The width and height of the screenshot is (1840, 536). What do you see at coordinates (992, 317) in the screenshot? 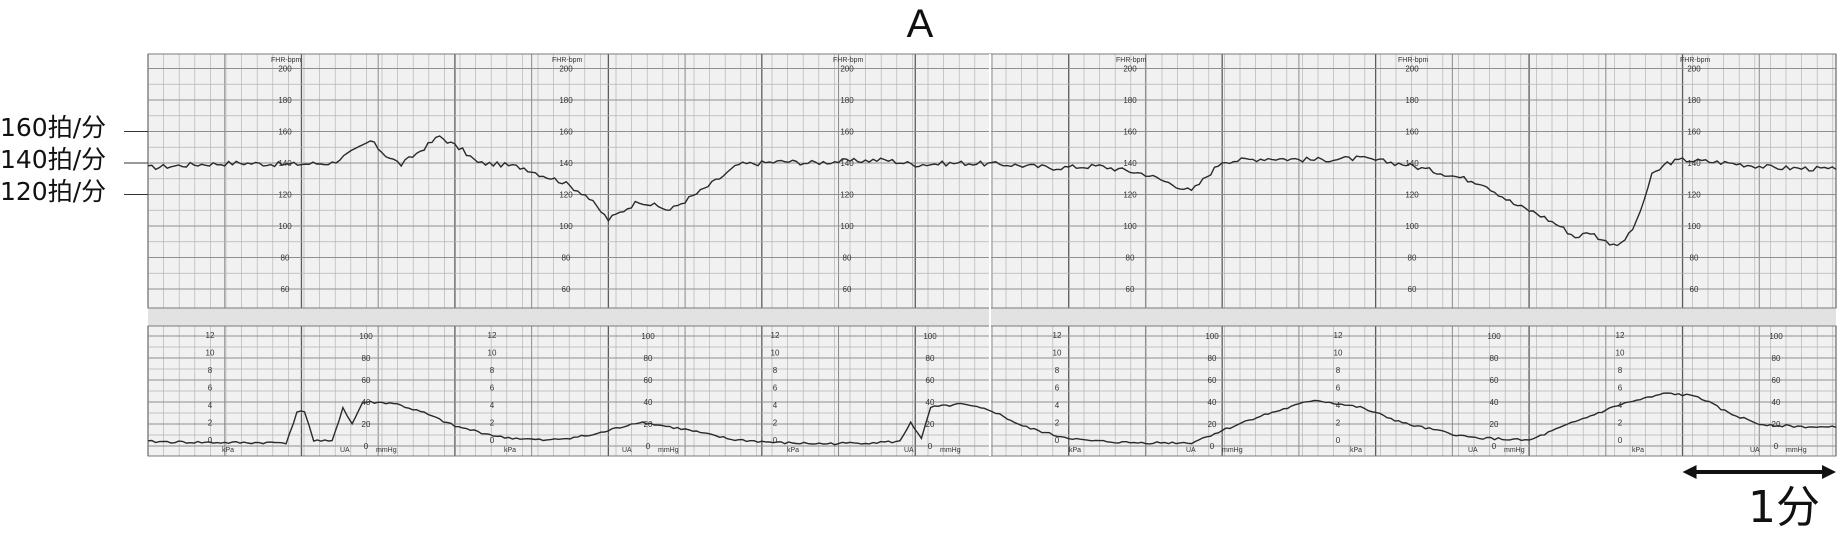
I see `strip-margin` at bounding box center [992, 317].